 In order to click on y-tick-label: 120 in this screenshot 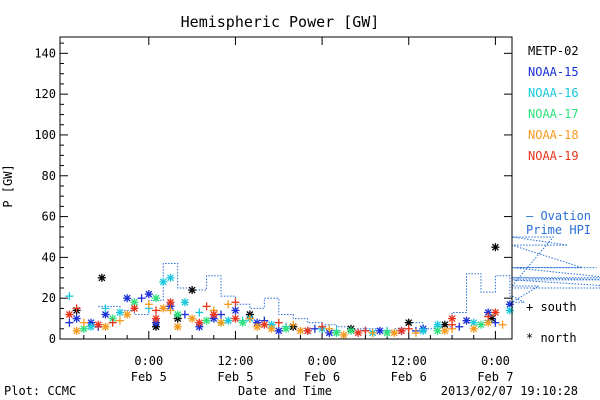, I will do `click(45, 94)`.